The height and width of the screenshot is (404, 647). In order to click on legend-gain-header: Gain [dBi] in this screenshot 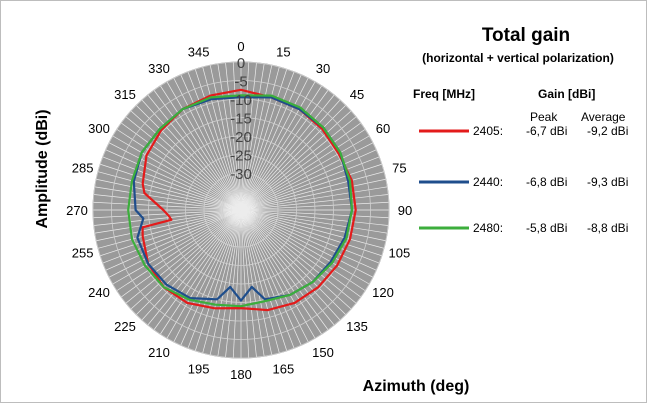, I will do `click(566, 94)`.